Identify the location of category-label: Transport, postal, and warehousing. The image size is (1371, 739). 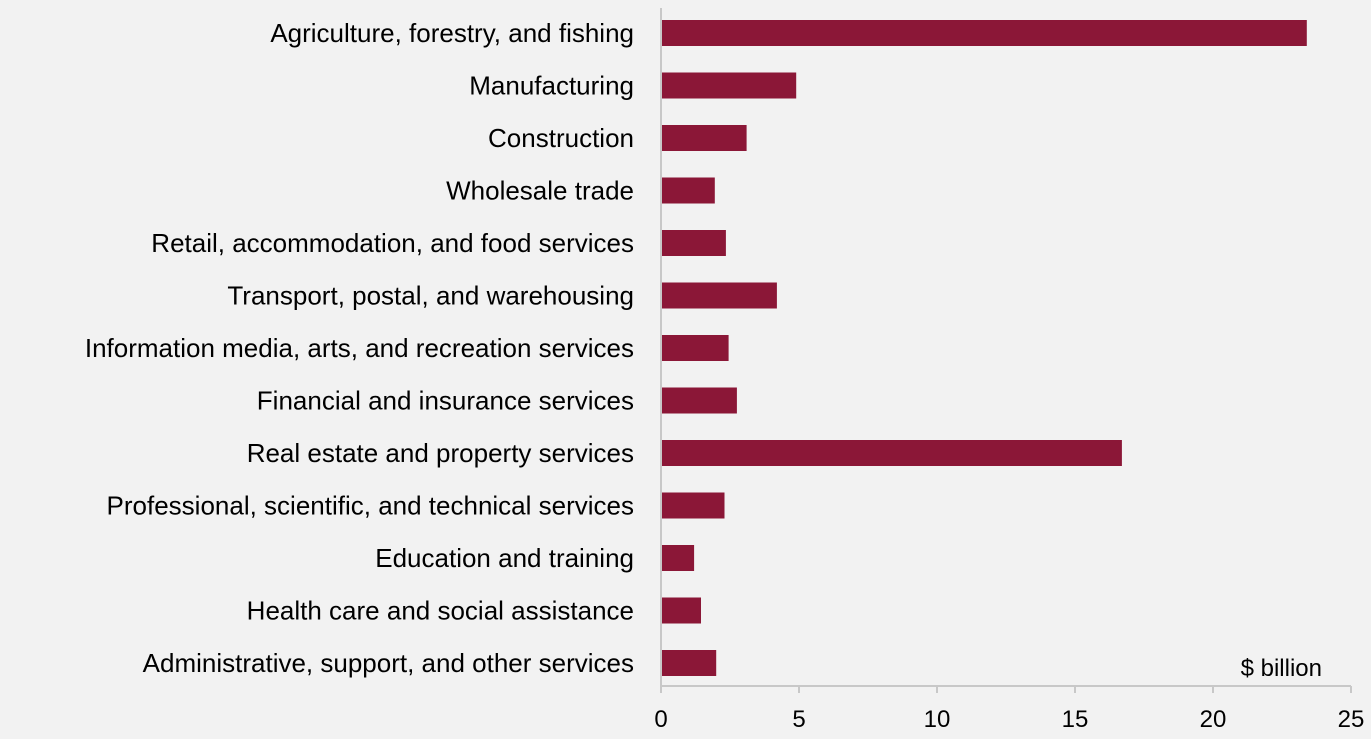
(430, 296).